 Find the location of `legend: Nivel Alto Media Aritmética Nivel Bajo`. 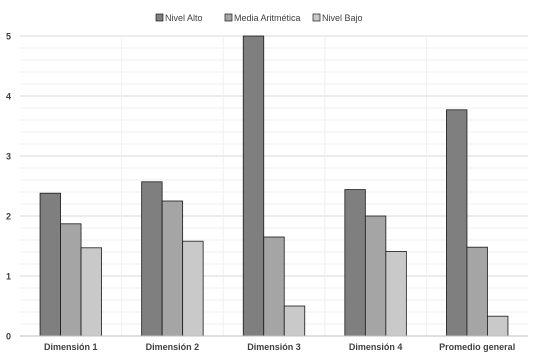

legend: Nivel Alto Media Aritmética Nivel Bajo is located at coordinates (259, 18).